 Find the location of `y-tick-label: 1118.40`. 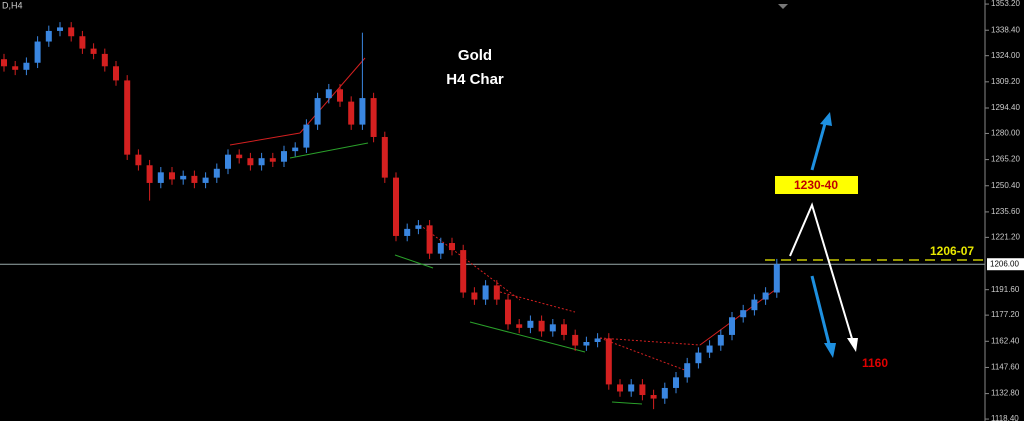

y-tick-label: 1118.40 is located at coordinates (1005, 417).